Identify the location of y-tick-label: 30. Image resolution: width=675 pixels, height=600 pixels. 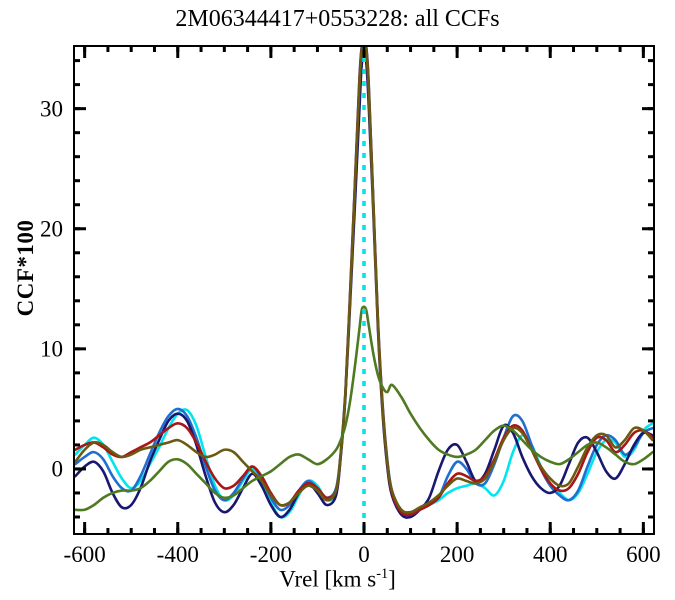
(51, 109).